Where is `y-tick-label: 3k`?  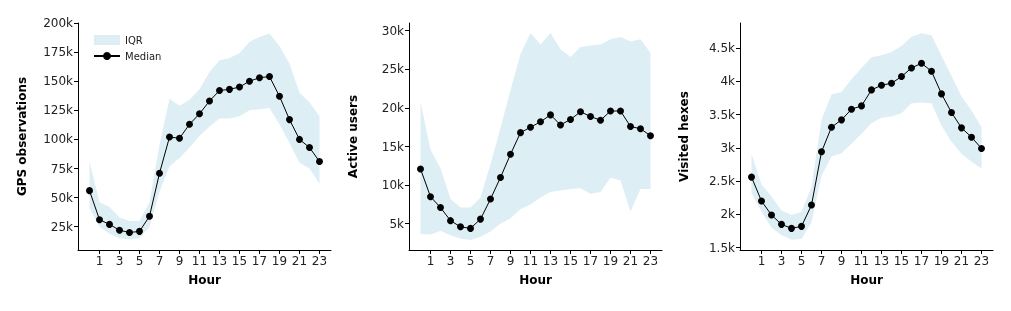
y-tick-label: 3k is located at coordinates (728, 147).